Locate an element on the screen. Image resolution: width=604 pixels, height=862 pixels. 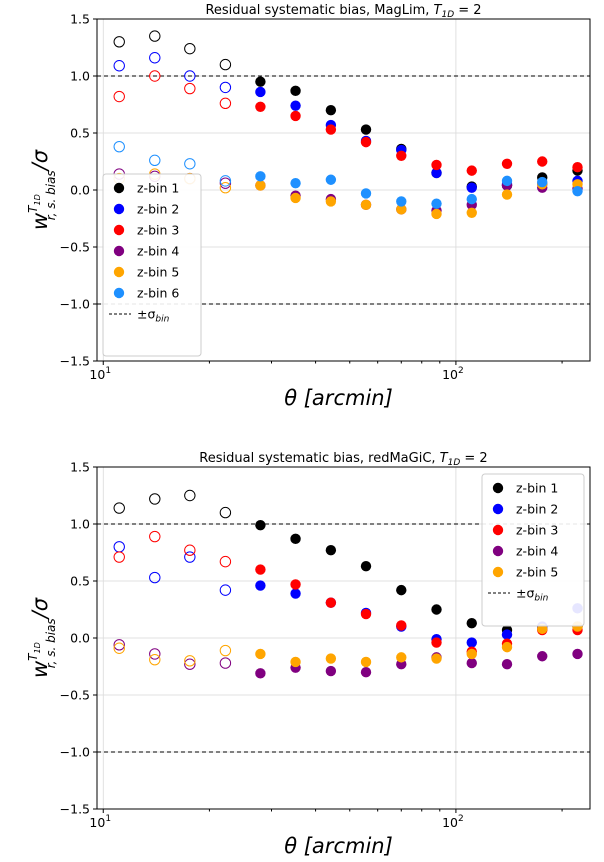
legend-box is located at coordinates (152, 265).